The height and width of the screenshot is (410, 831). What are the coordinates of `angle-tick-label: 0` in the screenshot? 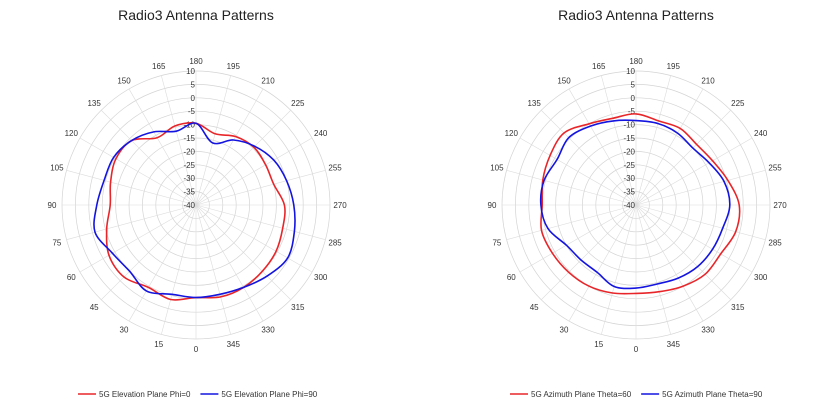 It's located at (196, 349).